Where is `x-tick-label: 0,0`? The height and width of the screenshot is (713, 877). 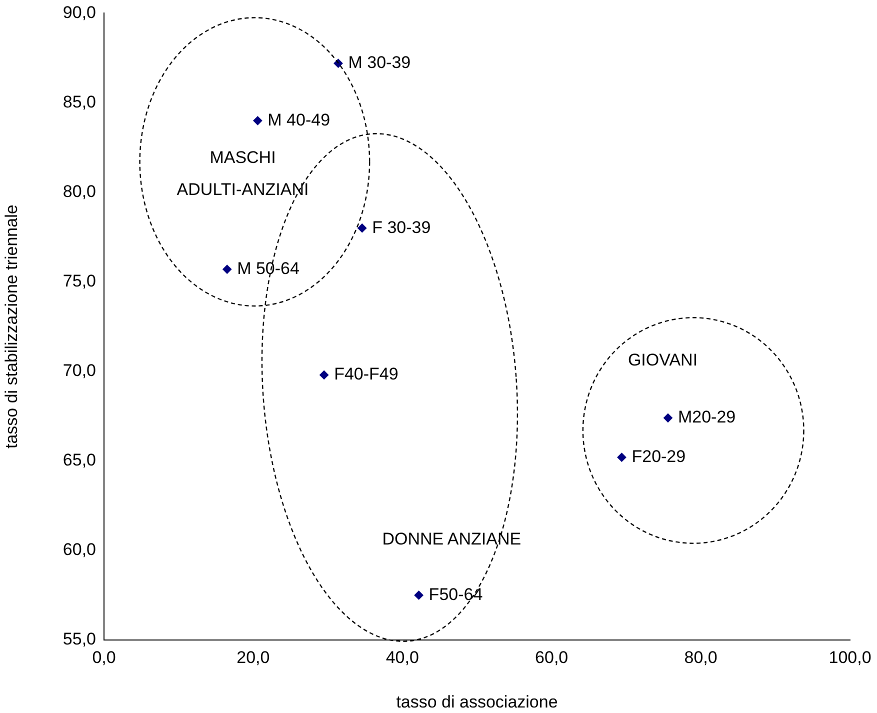
x-tick-label: 0,0 is located at coordinates (104, 657).